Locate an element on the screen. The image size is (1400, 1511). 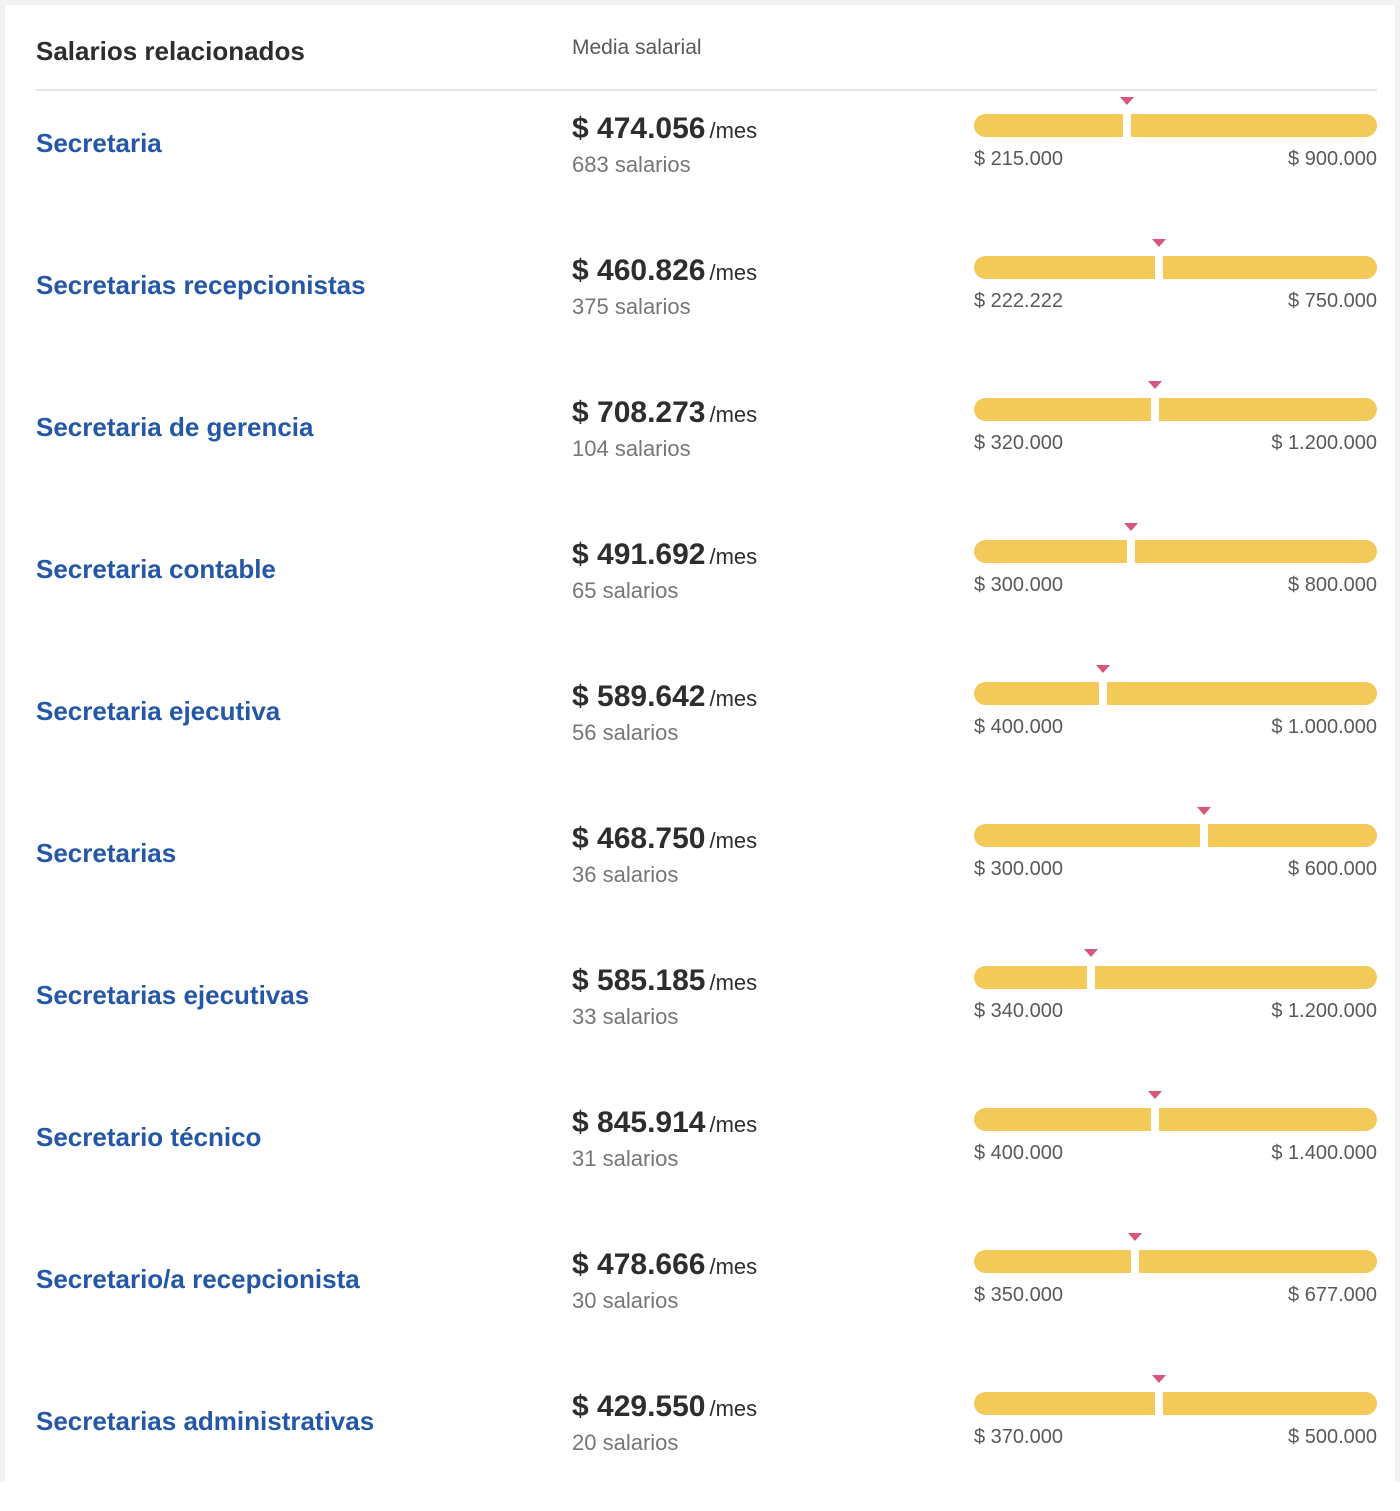
range-min-label: $ 222.222 is located at coordinates (1018, 301).